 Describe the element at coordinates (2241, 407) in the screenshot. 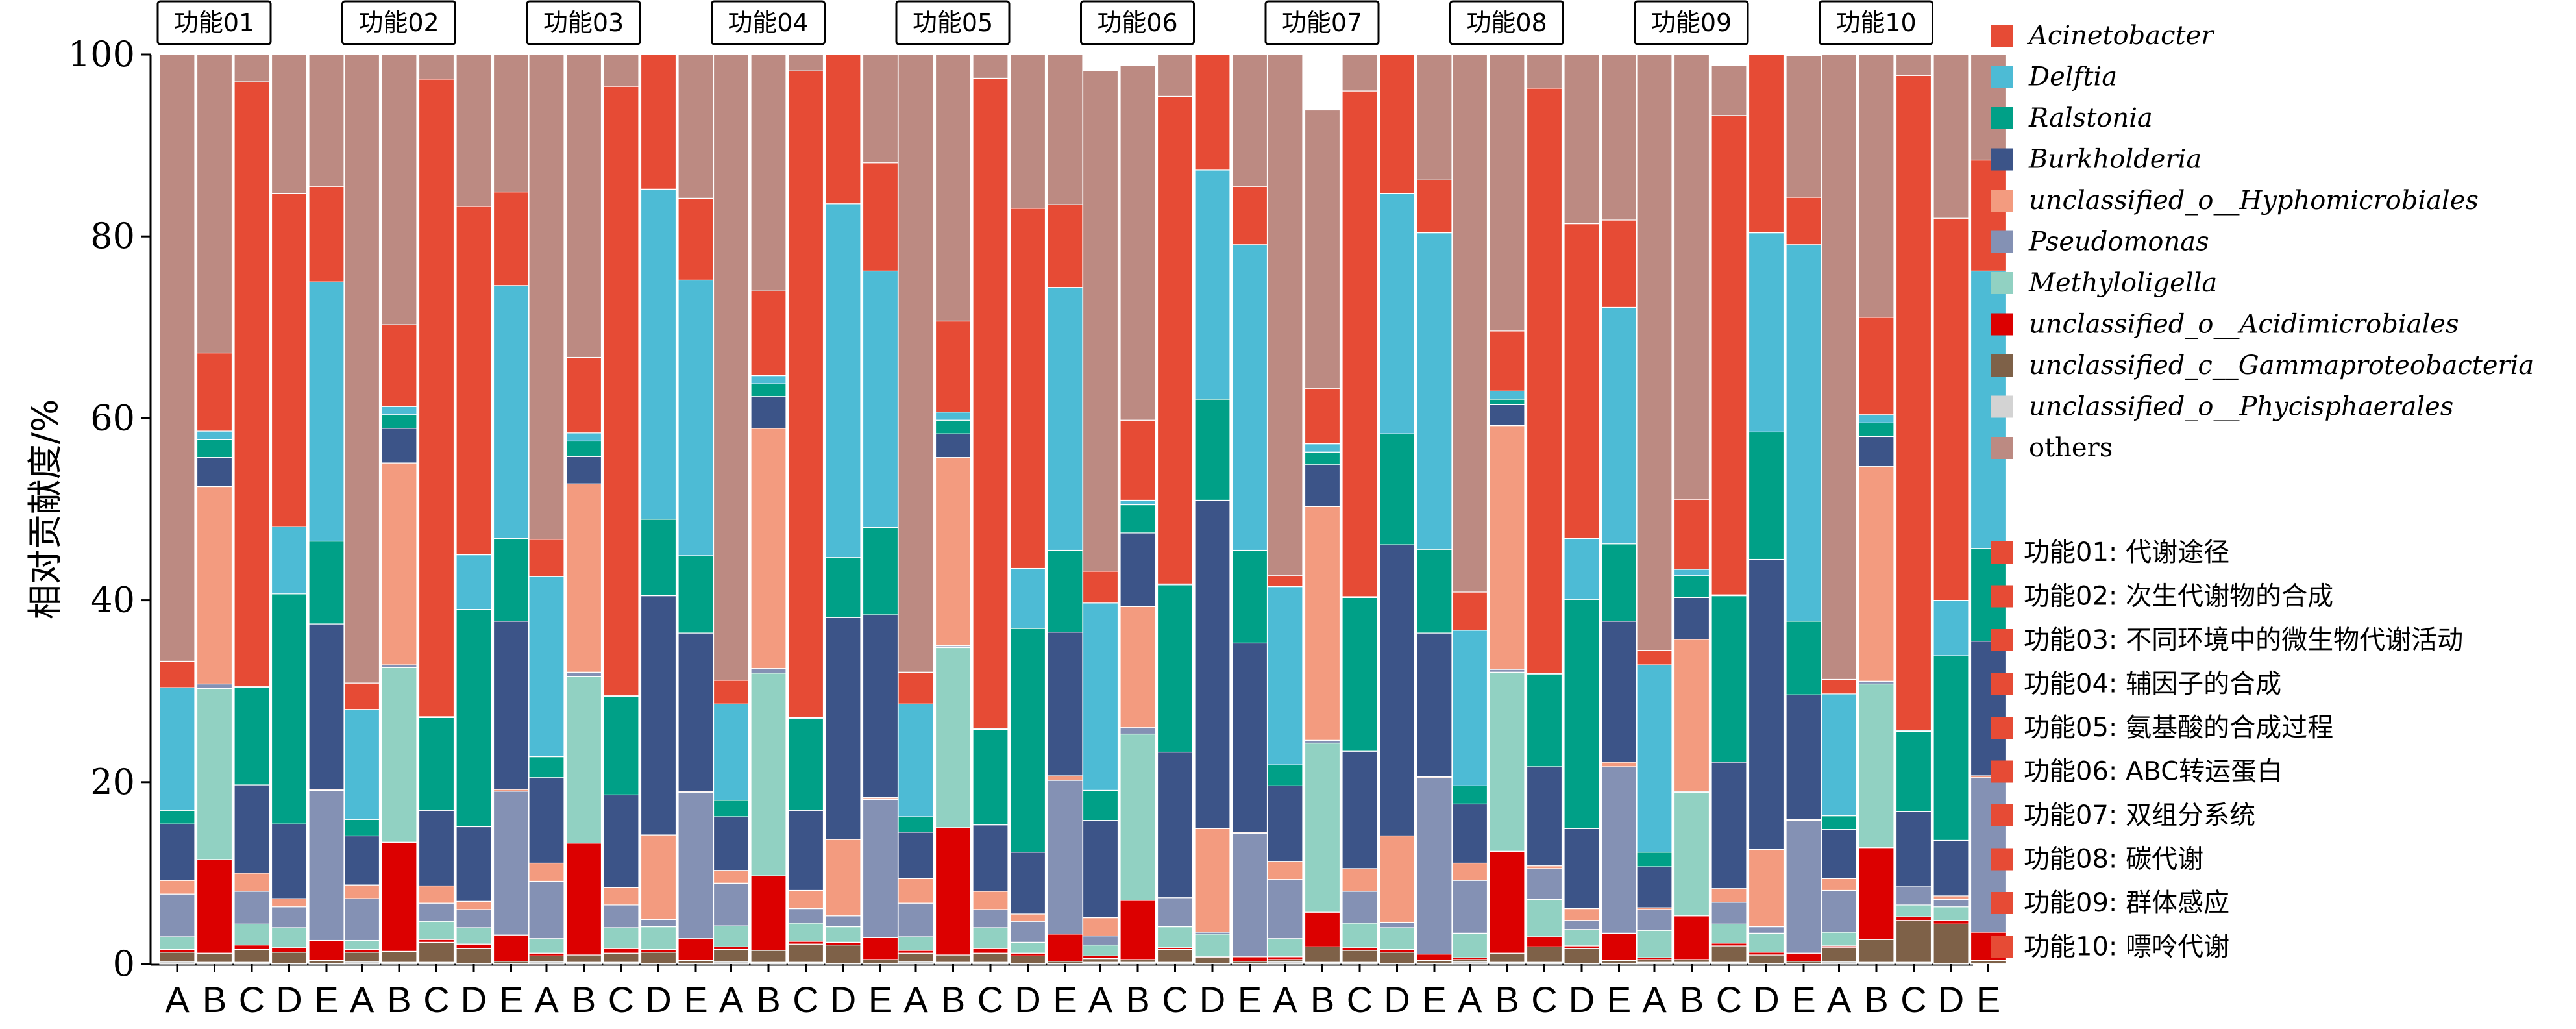

I see `legend-label: unclassified_o__Phycisphaerales` at that location.